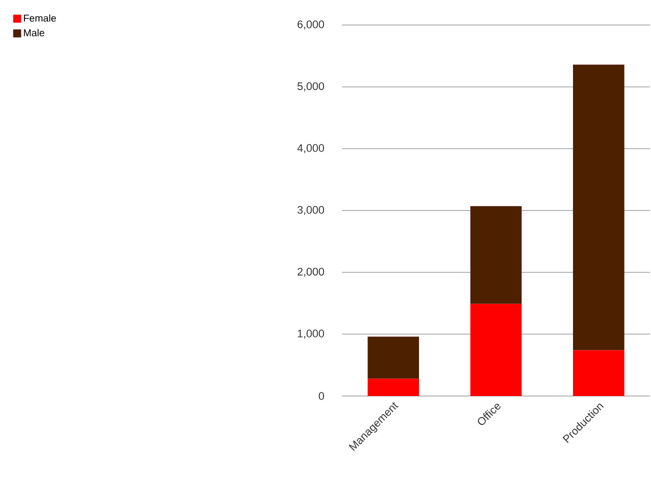 This screenshot has height=497, width=651. I want to click on y-tick-label: 5,000, so click(310, 87).